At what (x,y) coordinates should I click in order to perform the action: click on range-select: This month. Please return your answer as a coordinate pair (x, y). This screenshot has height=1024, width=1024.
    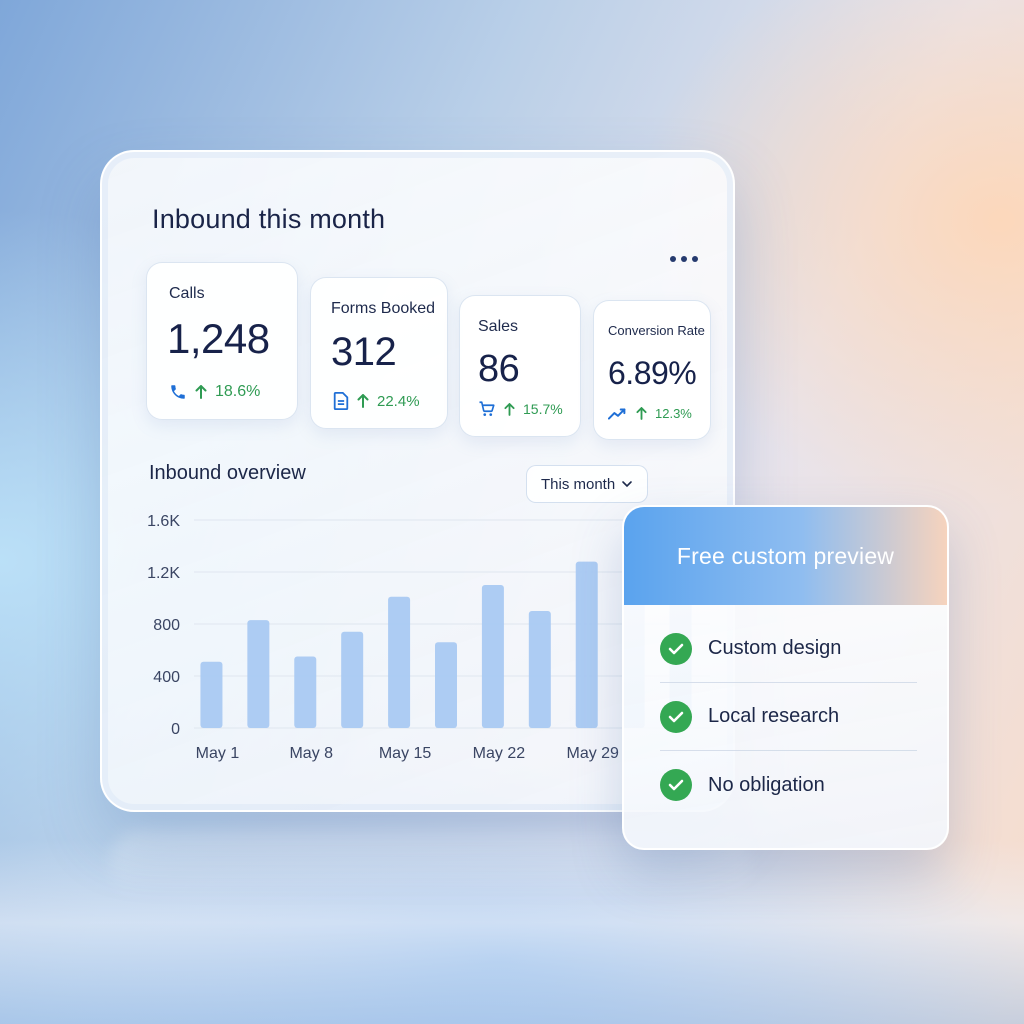
    Looking at the image, I should click on (587, 484).